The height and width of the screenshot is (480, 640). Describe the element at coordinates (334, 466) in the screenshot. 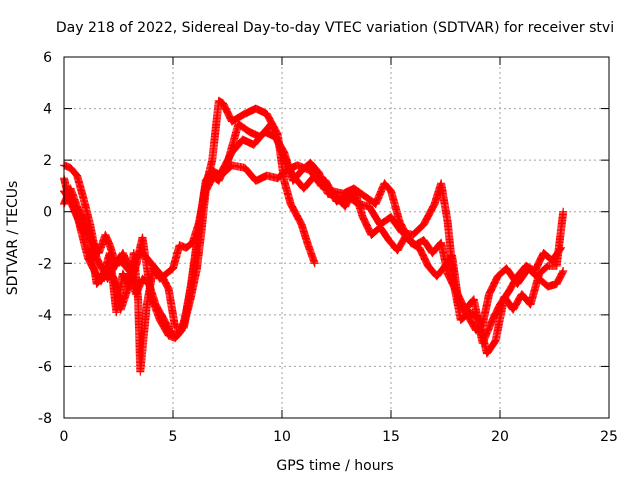

I see `x-axis-label: GPS time / hours` at that location.